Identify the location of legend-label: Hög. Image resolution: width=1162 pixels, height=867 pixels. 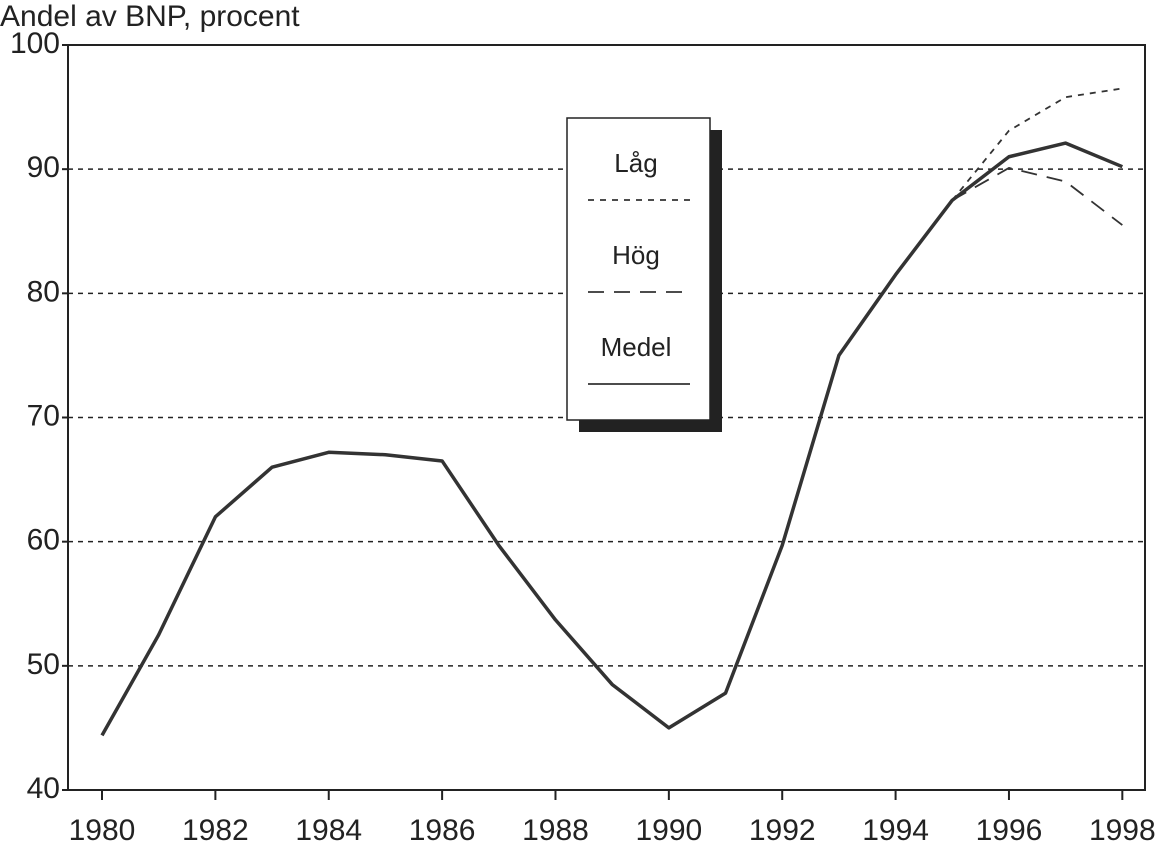
(636, 255).